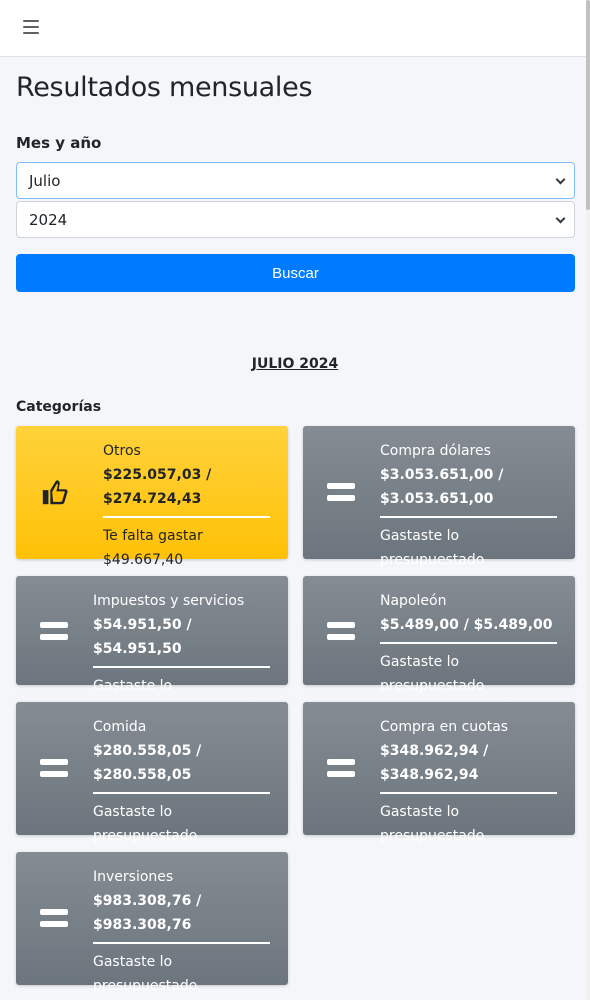 This screenshot has height=1000, width=590. What do you see at coordinates (442, 475) in the screenshot?
I see `category-amount: $3.053.651,00 /` at bounding box center [442, 475].